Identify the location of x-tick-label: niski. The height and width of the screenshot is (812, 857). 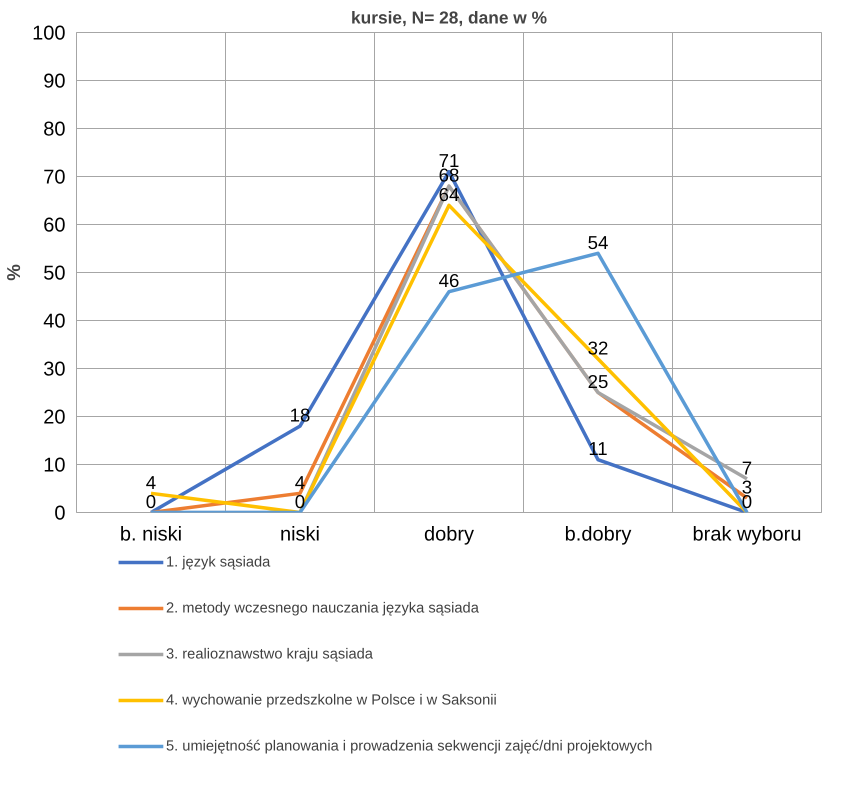
(300, 535).